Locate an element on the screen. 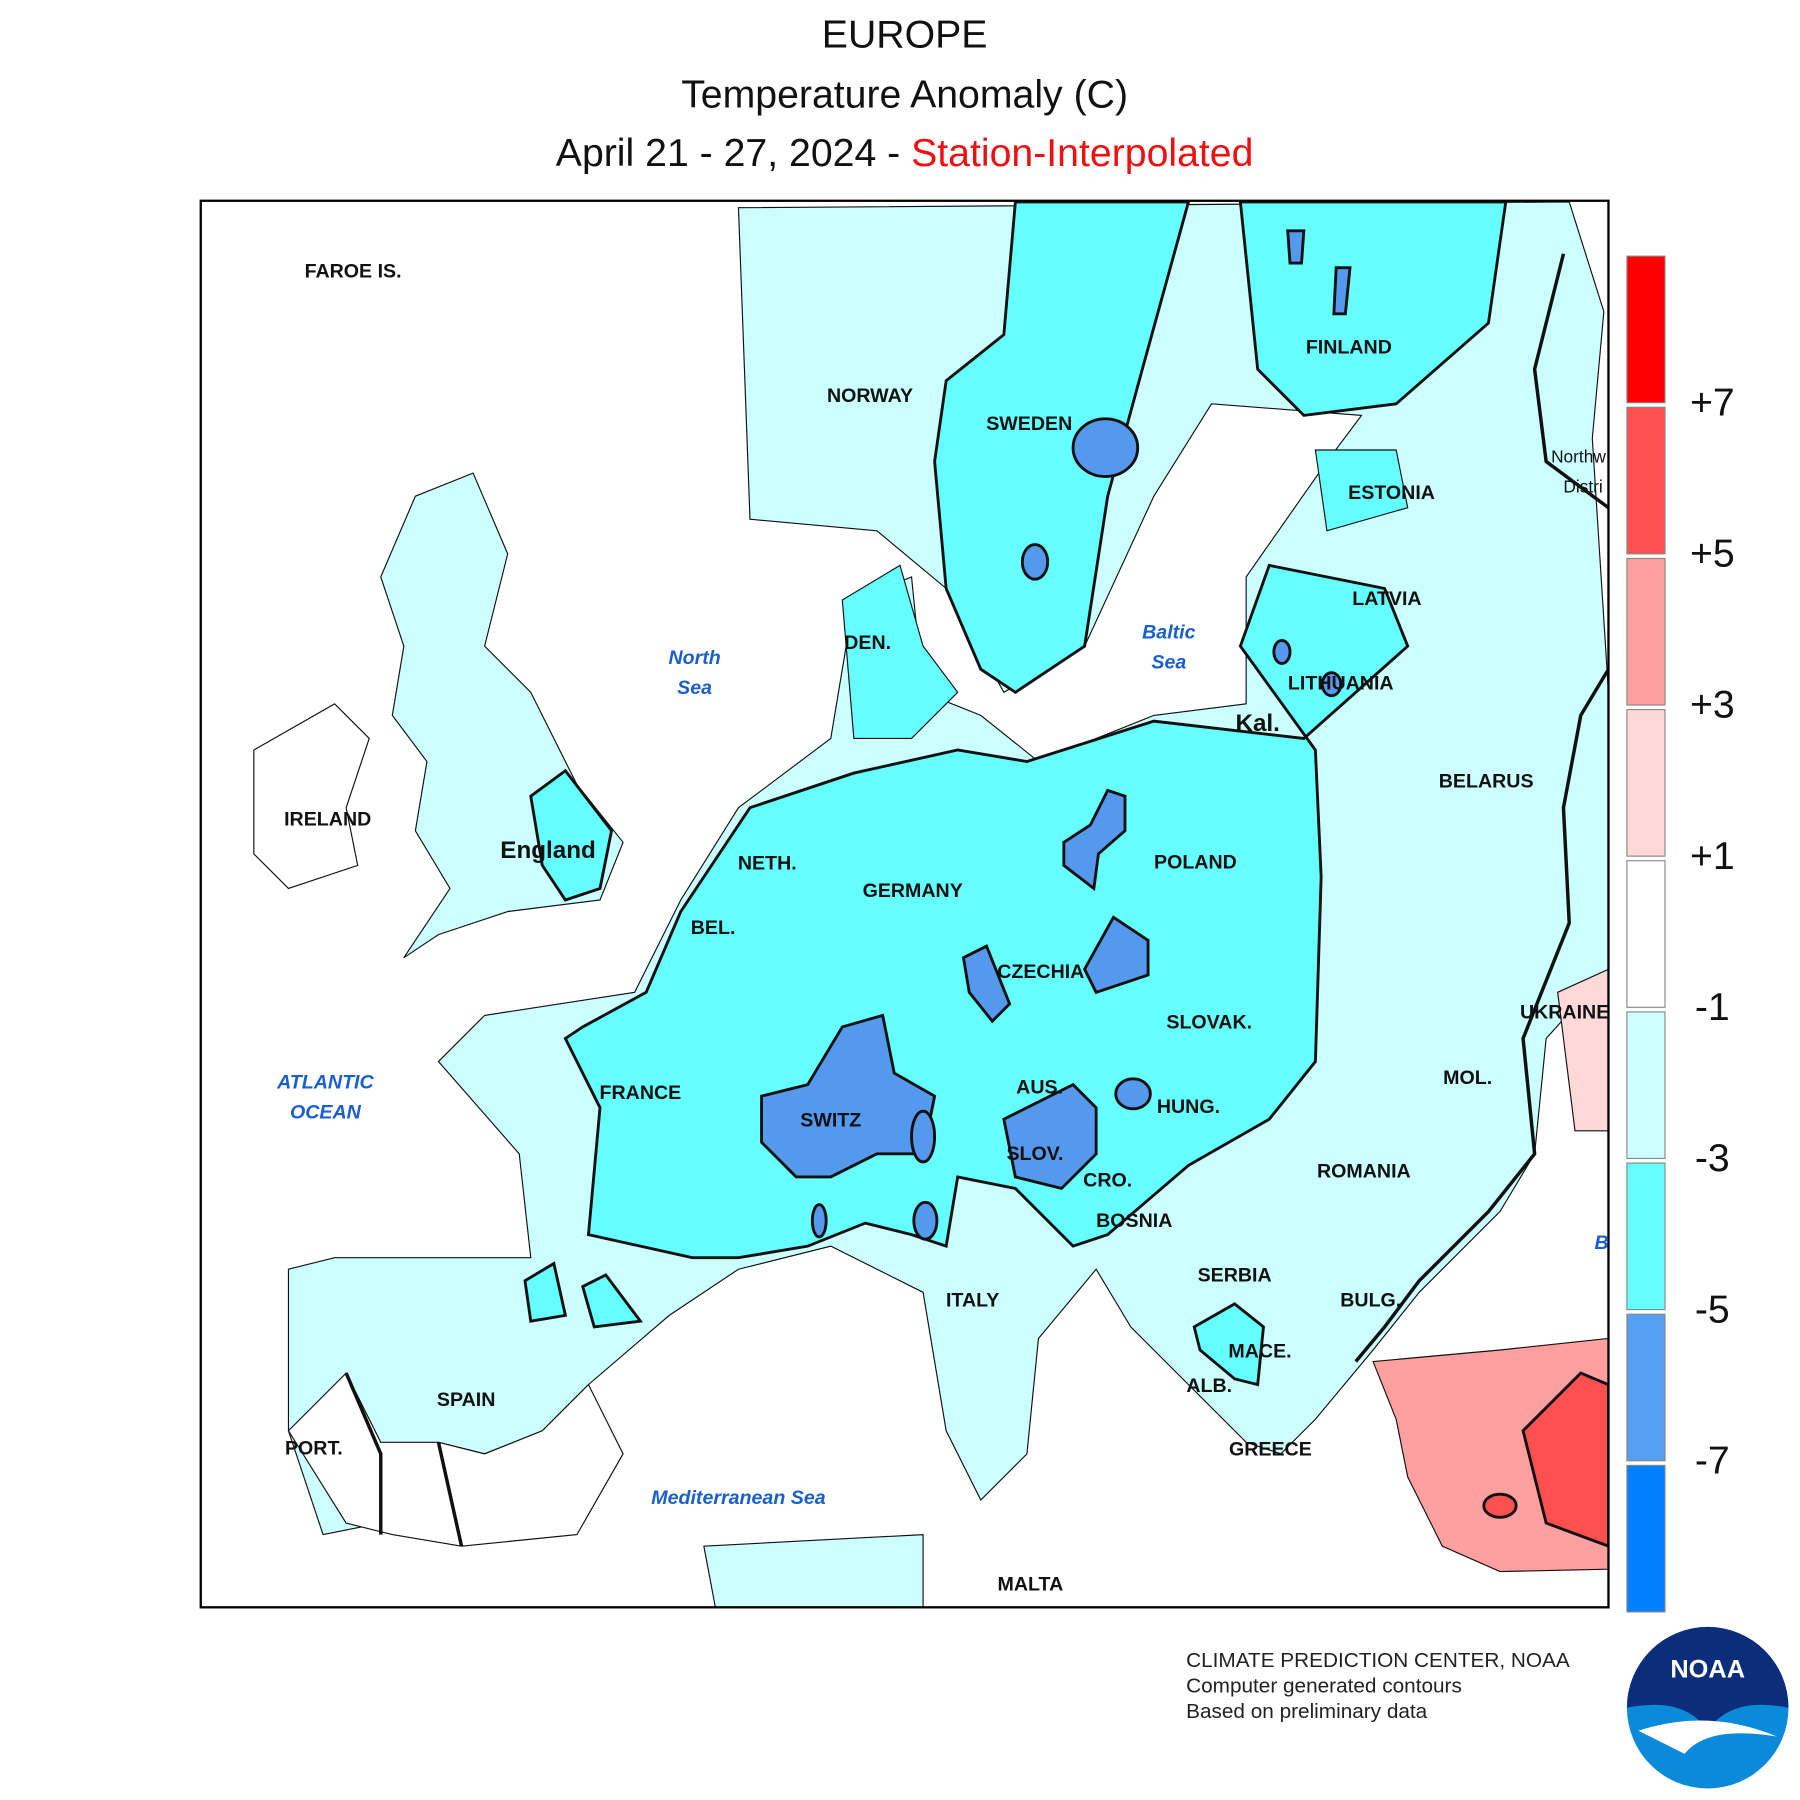 The image size is (1800, 1800). estonia-cyan is located at coordinates (1361, 490).